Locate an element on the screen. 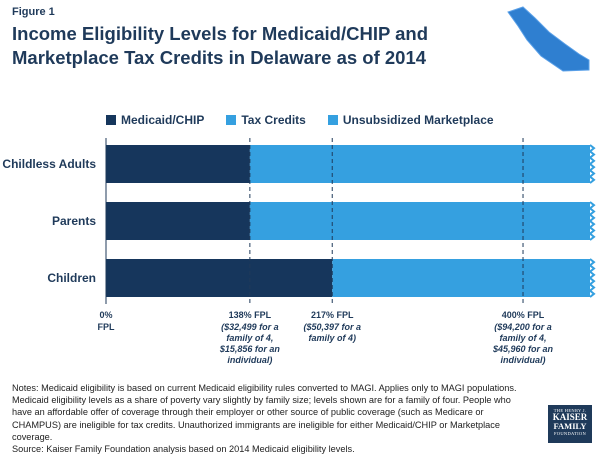 The height and width of the screenshot is (455, 600). legend-item: Tax Credits is located at coordinates (266, 120).